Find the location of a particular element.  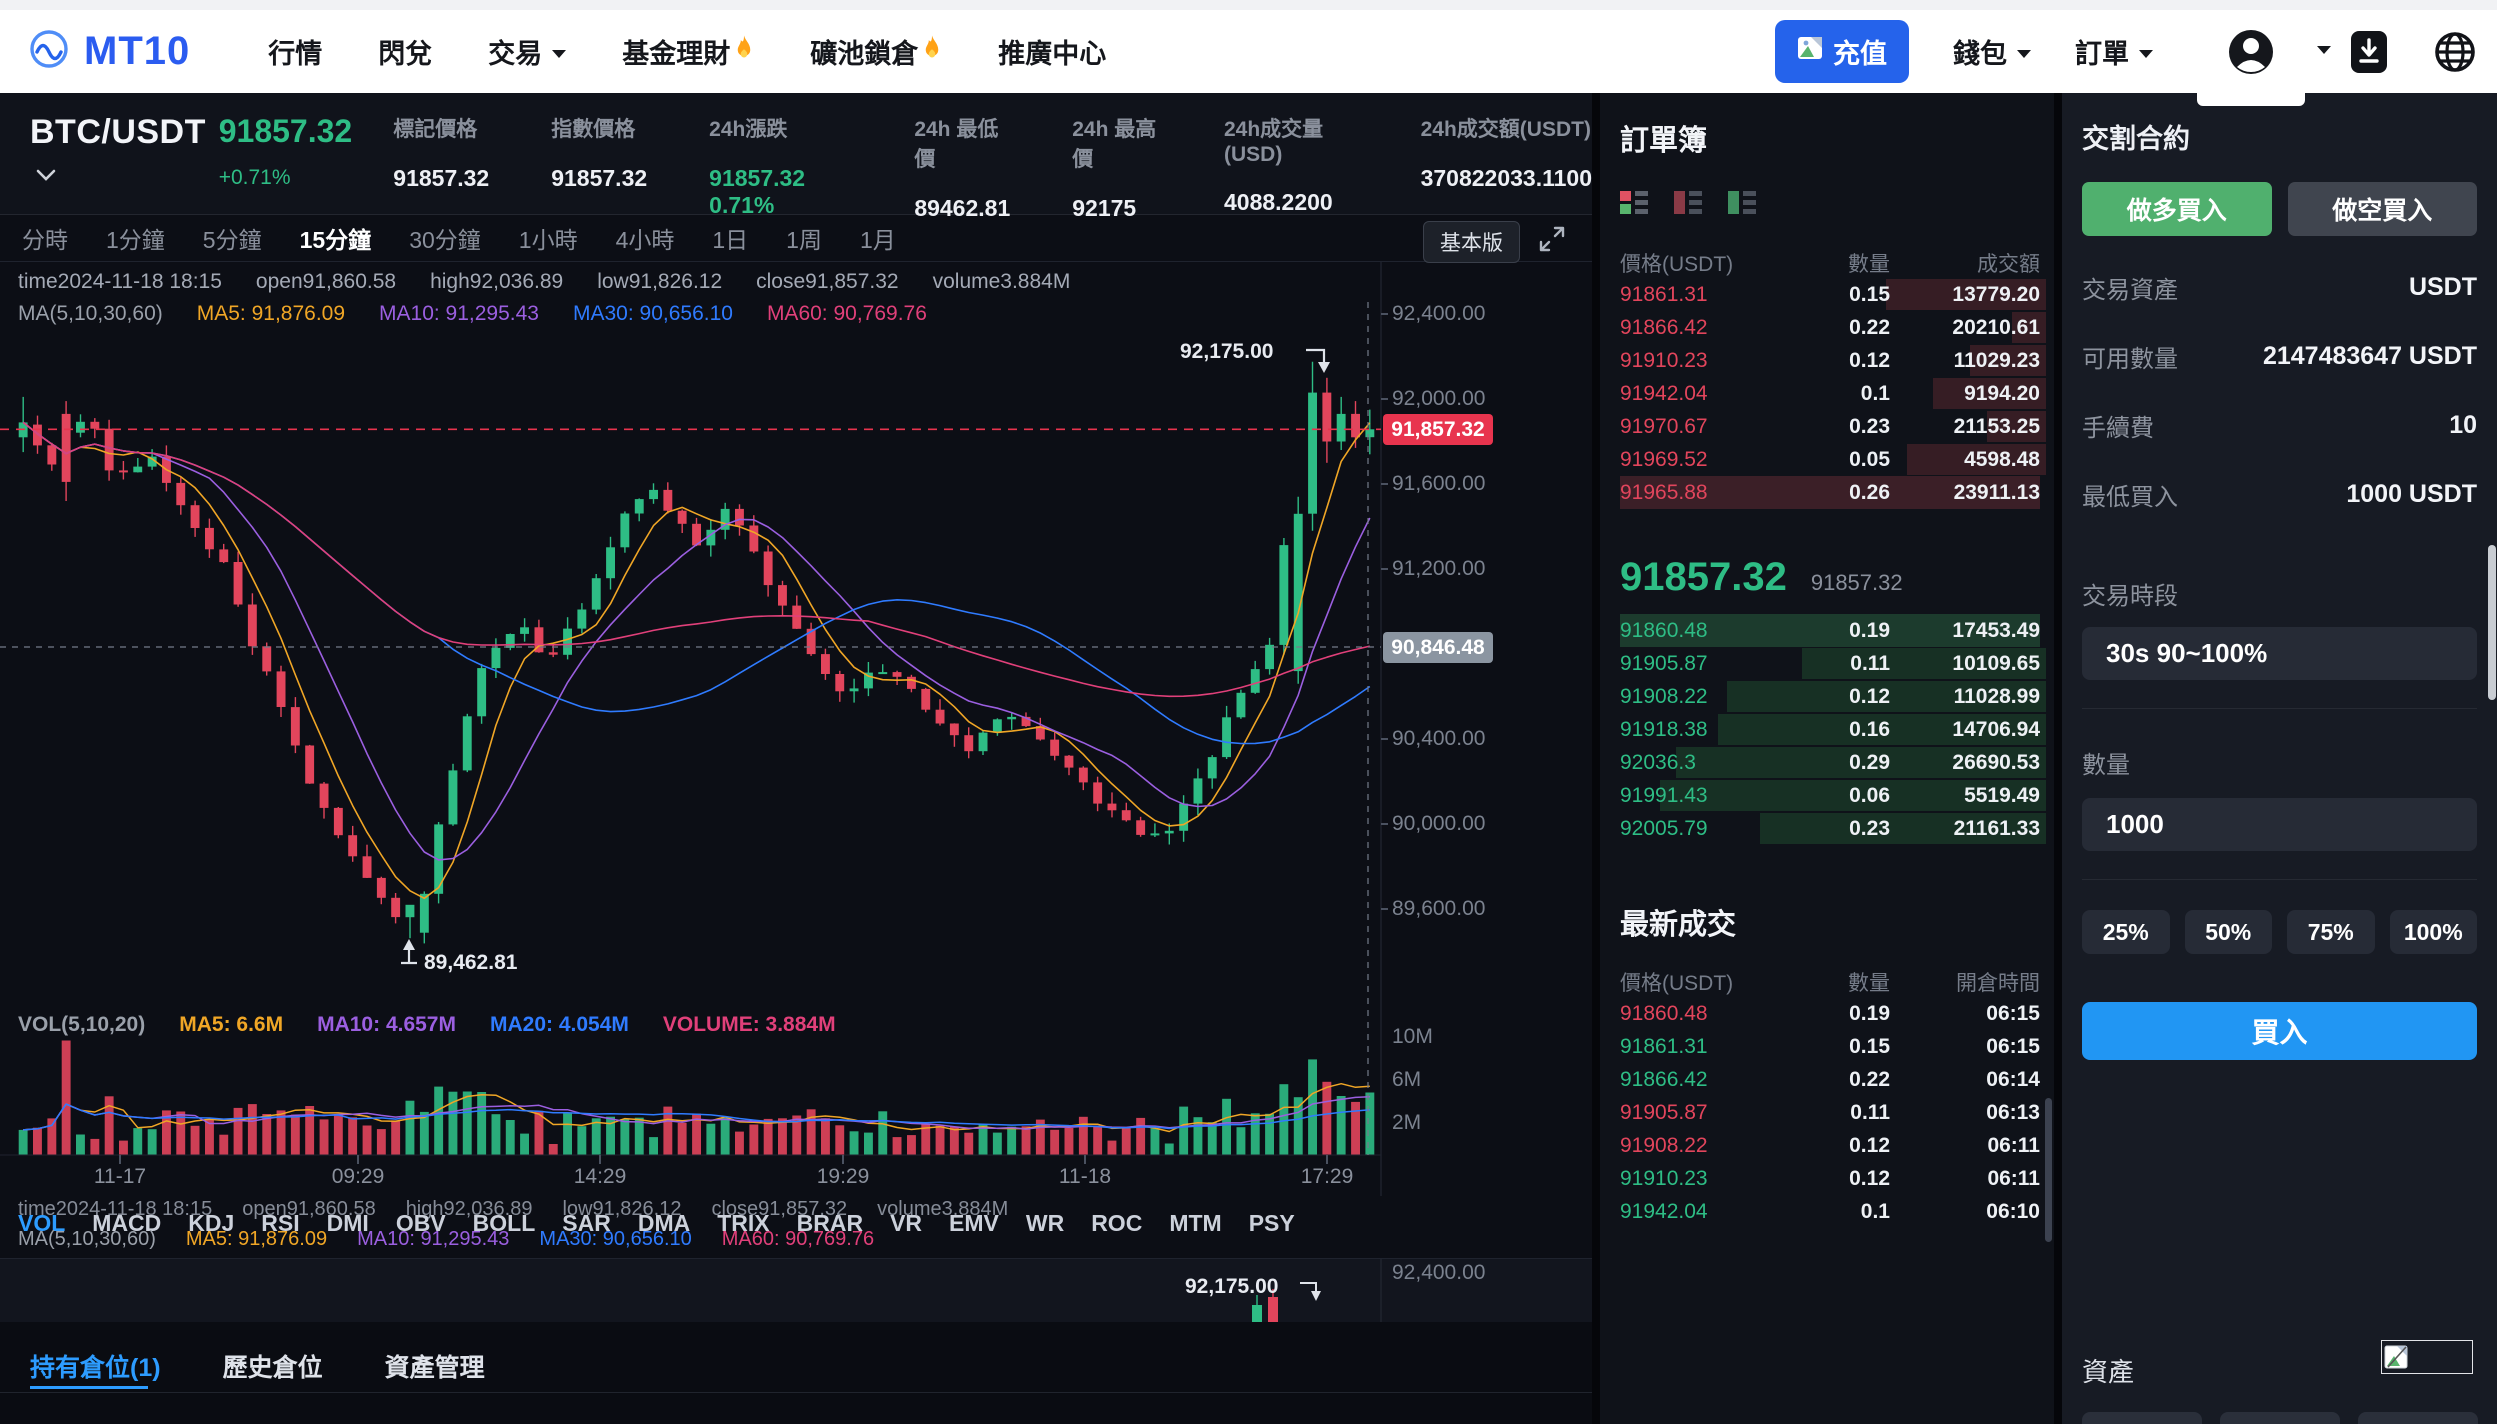

ticker-last-price: 91857.32 is located at coordinates (285, 131).